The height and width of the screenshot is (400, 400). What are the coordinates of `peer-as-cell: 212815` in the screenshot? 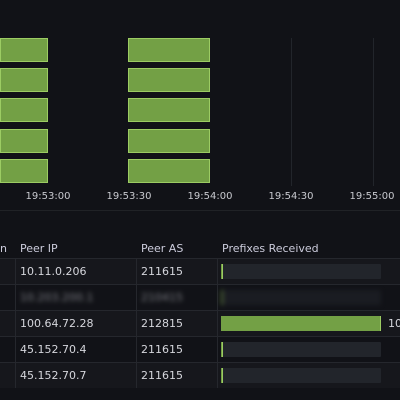 It's located at (162, 323).